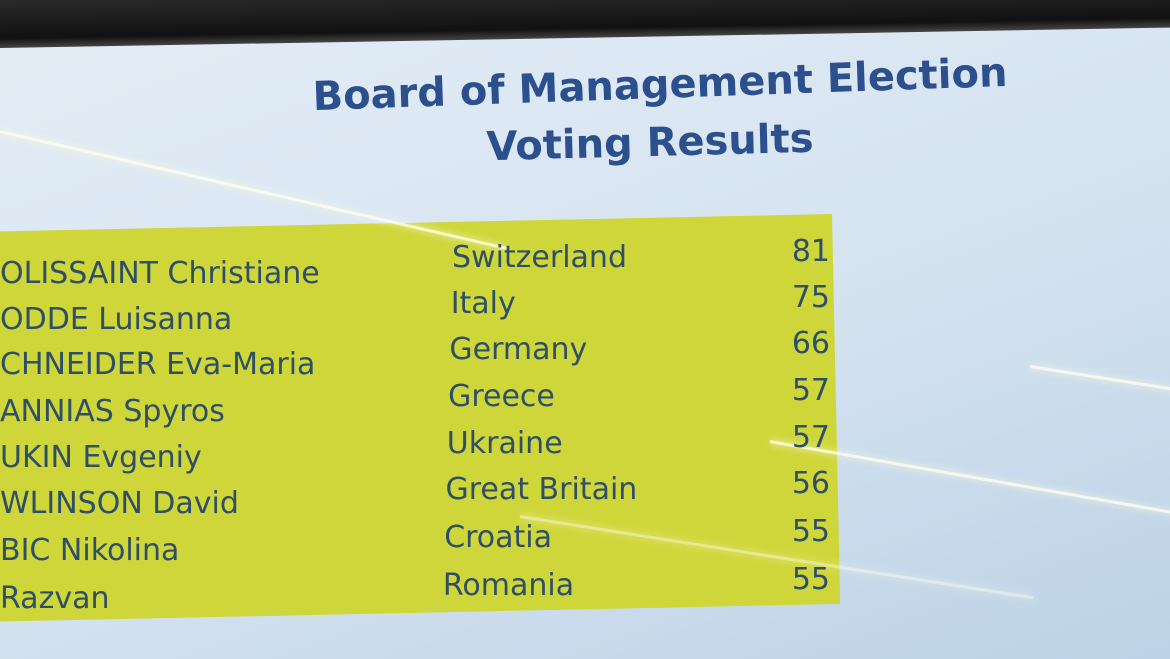 This screenshot has width=1170, height=659. What do you see at coordinates (541, 489) in the screenshot?
I see `country: Great Britain` at bounding box center [541, 489].